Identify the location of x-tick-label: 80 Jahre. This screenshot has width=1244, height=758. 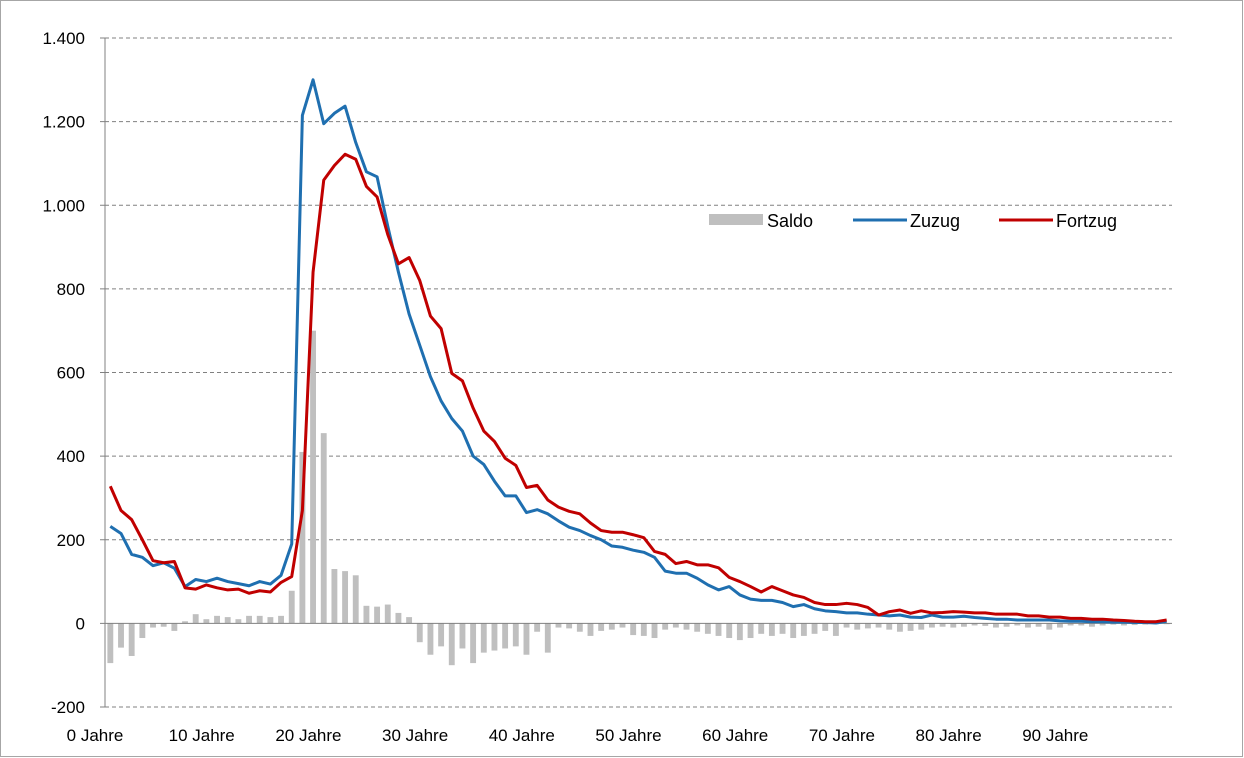
(949, 735).